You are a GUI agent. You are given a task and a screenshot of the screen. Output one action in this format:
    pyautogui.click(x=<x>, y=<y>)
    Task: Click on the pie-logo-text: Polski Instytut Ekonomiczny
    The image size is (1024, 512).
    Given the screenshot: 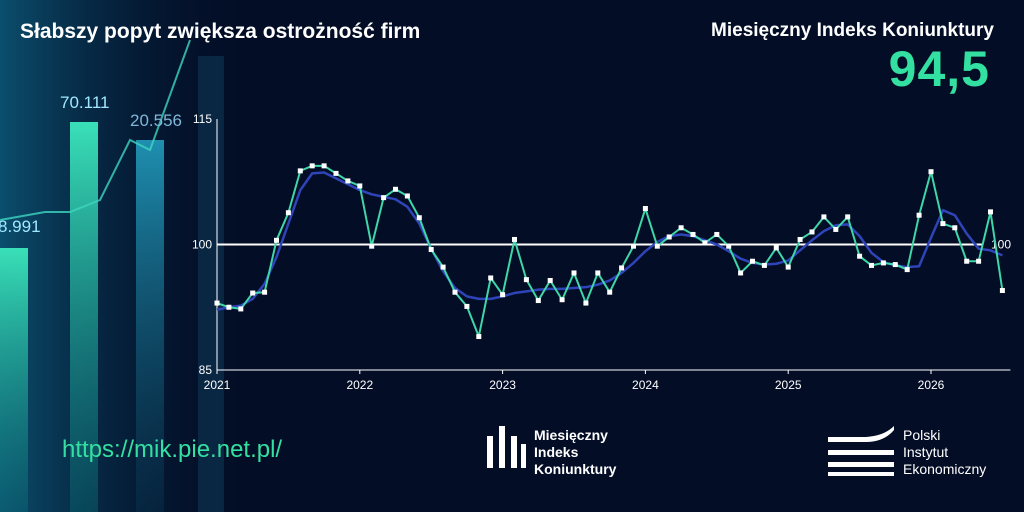 What is the action you would take?
    pyautogui.click(x=945, y=452)
    